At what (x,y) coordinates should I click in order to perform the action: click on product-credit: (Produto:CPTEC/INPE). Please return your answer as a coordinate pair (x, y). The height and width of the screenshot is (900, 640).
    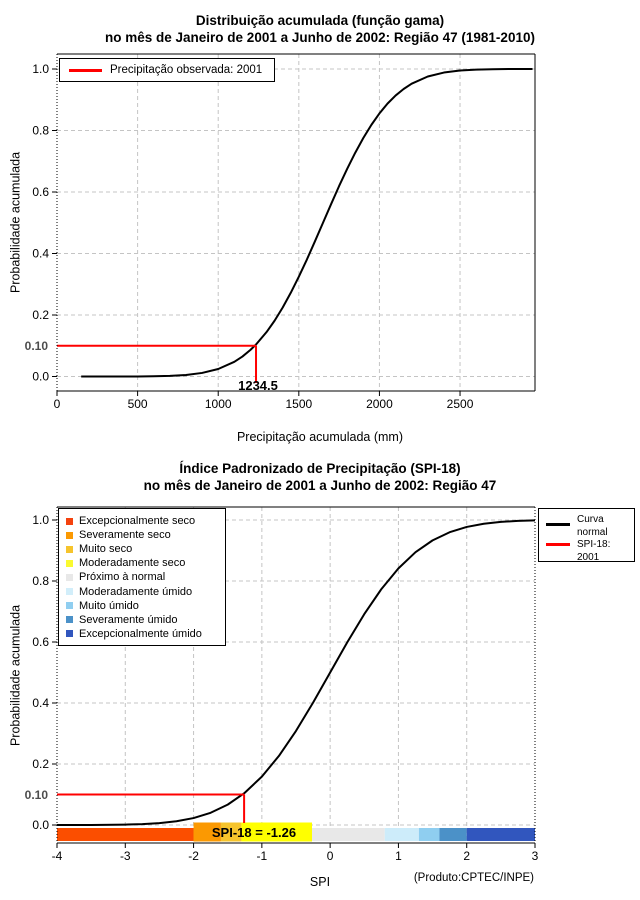
    Looking at the image, I should click on (473, 878).